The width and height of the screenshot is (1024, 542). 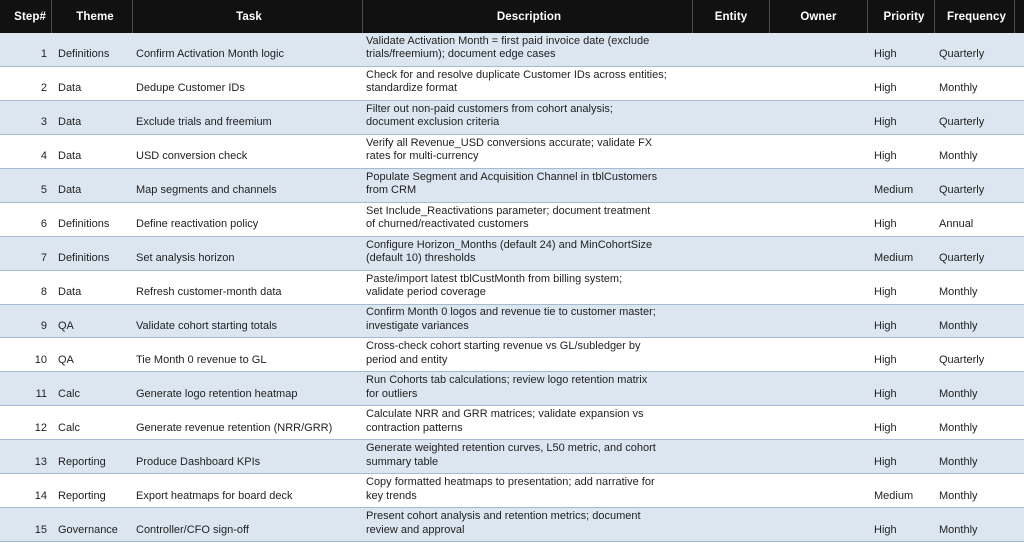 I want to click on cell-step: 2, so click(x=43, y=88).